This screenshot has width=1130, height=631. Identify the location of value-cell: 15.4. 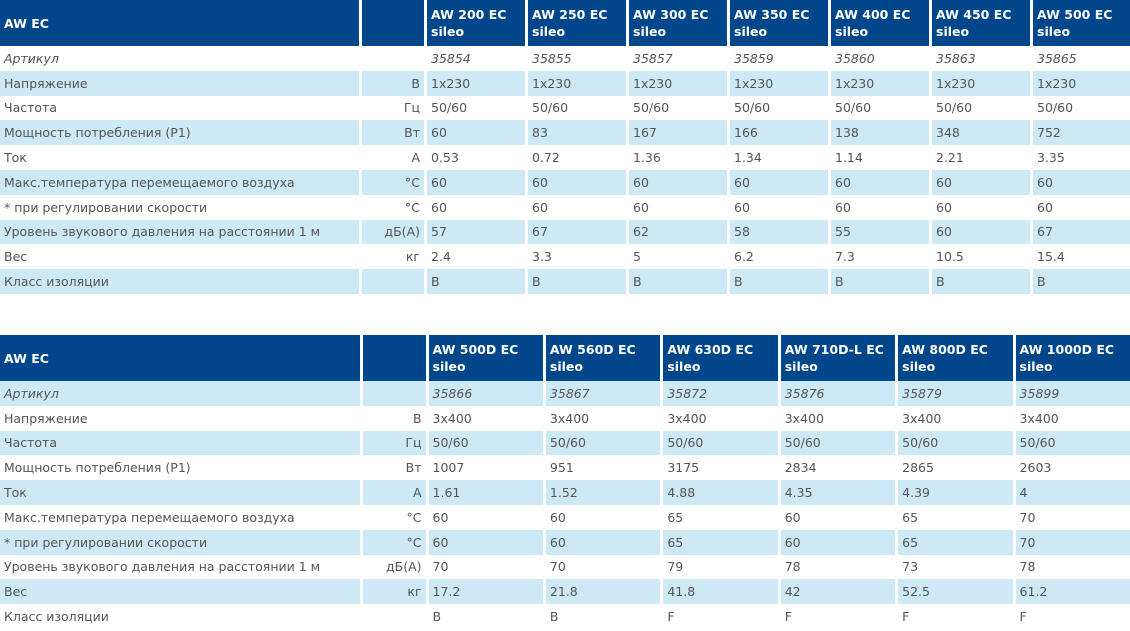
(1051, 257).